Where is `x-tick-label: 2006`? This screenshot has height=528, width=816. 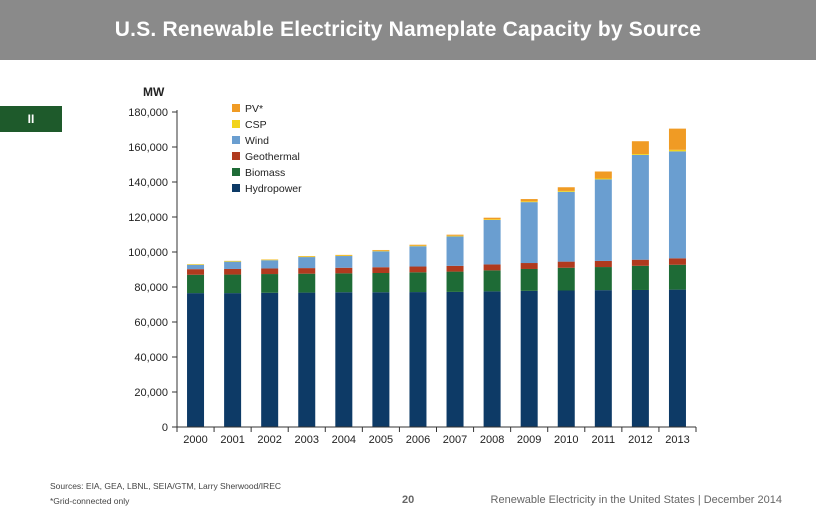 x-tick-label: 2006 is located at coordinates (418, 440).